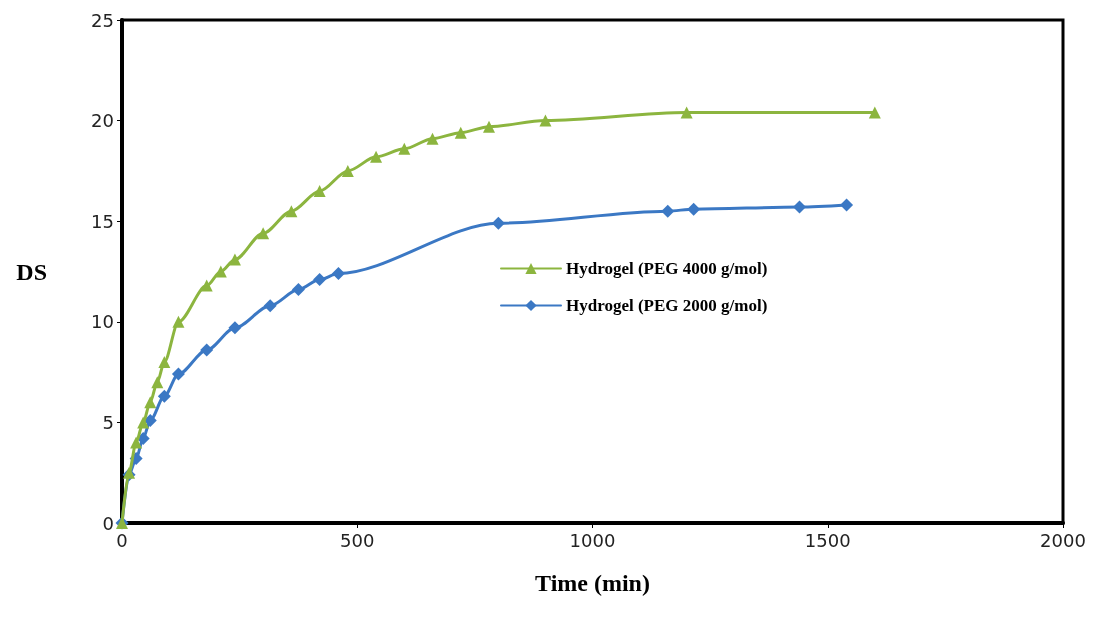 The height and width of the screenshot is (622, 1093). What do you see at coordinates (1063, 540) in the screenshot?
I see `x-tick-label: 2000` at bounding box center [1063, 540].